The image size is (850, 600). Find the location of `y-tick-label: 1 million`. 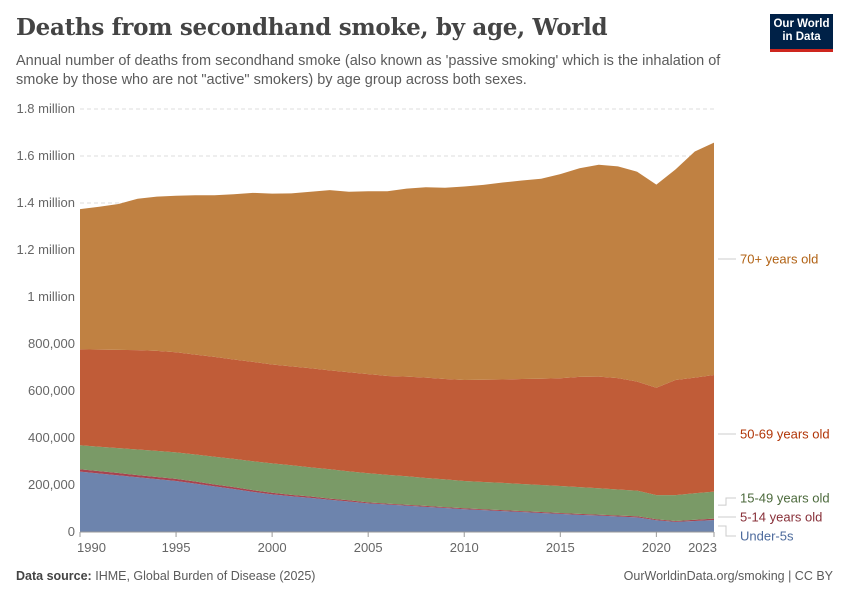

y-tick-label: 1 million is located at coordinates (51, 296).